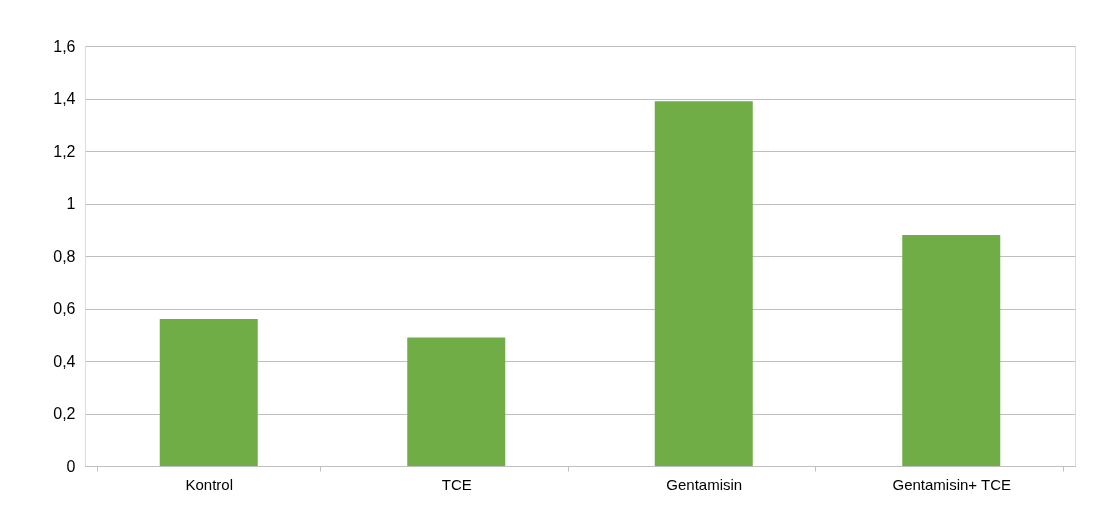 The width and height of the screenshot is (1105, 519). What do you see at coordinates (71, 466) in the screenshot?
I see `y-tick-label: 0` at bounding box center [71, 466].